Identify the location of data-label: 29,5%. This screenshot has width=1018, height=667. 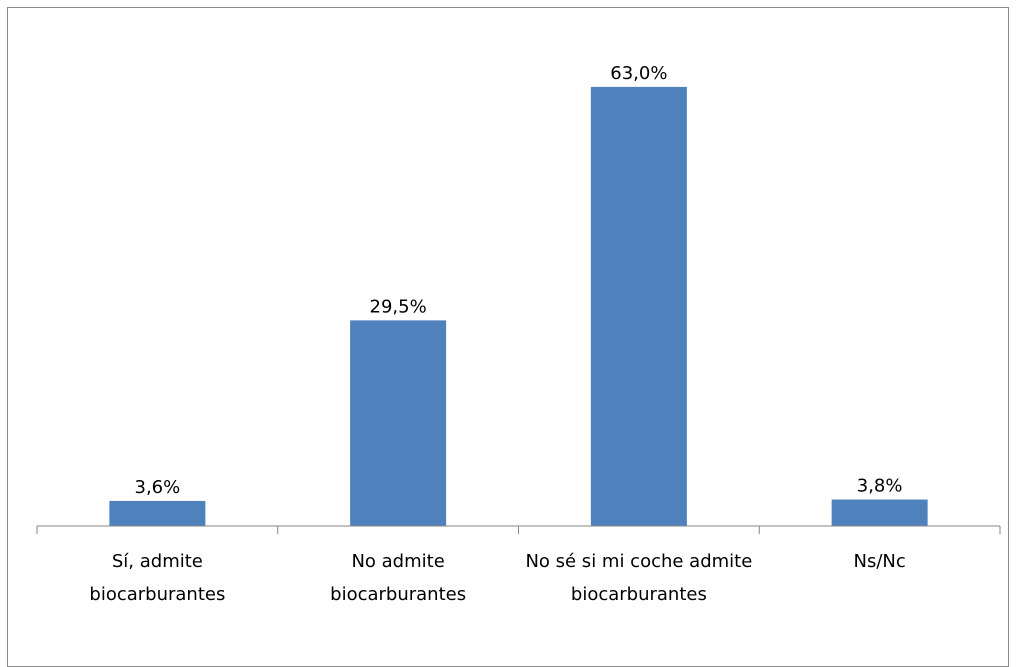
(398, 306).